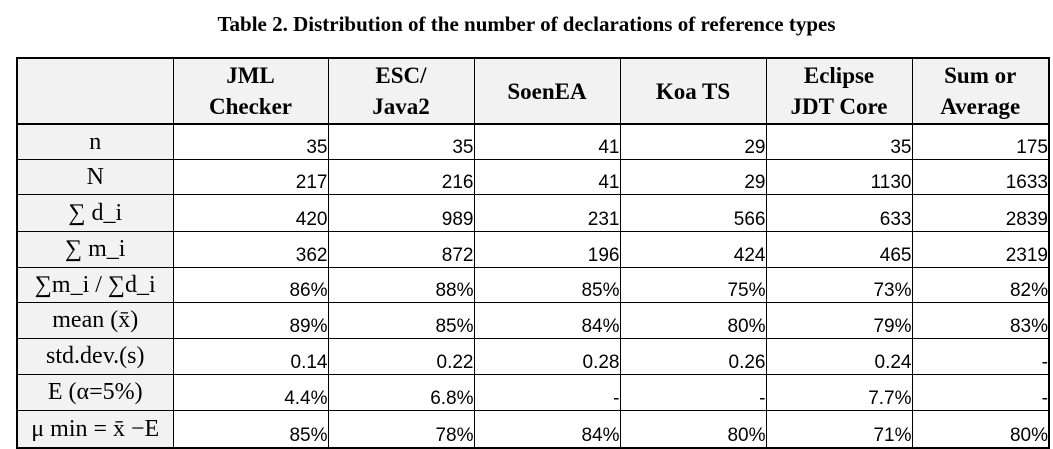 The width and height of the screenshot is (1053, 449). Describe the element at coordinates (980, 249) in the screenshot. I see `table-cell: 2319` at that location.